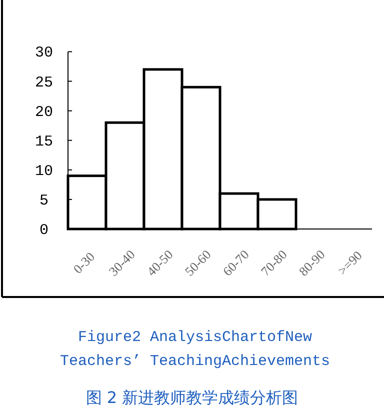  Describe the element at coordinates (44, 230) in the screenshot. I see `y-tick-label: 0` at that location.